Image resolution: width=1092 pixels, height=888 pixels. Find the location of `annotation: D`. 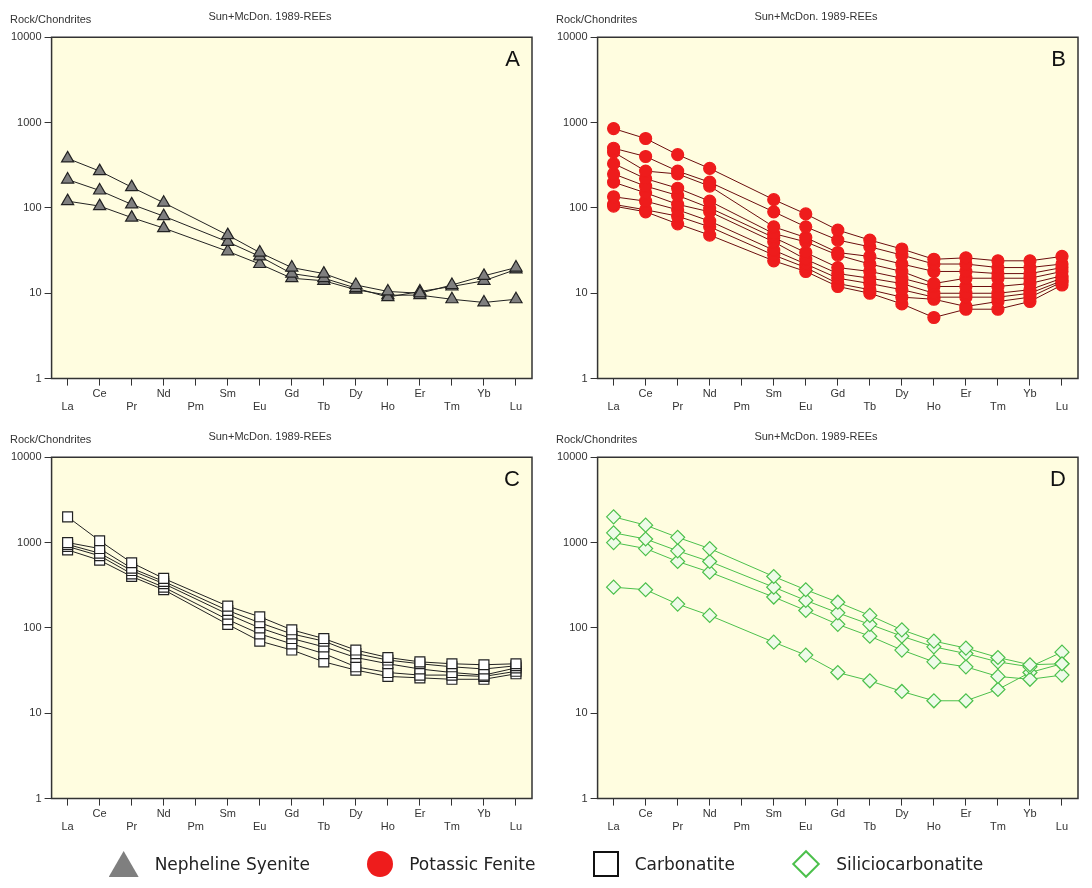

annotation: D is located at coordinates (1058, 479).